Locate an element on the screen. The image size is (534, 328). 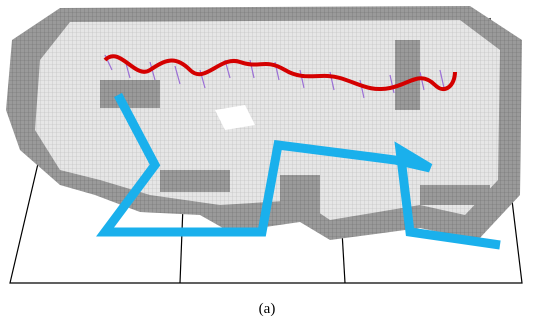
caption: (a) is located at coordinates (267, 309).